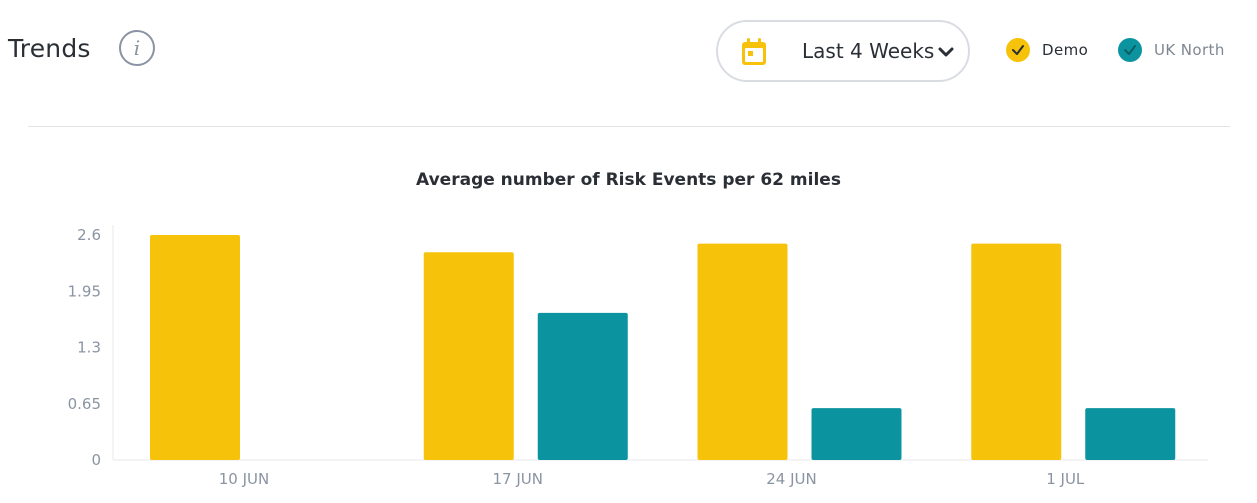  I want to click on legend-label-uk-north: UK North, so click(1189, 50).